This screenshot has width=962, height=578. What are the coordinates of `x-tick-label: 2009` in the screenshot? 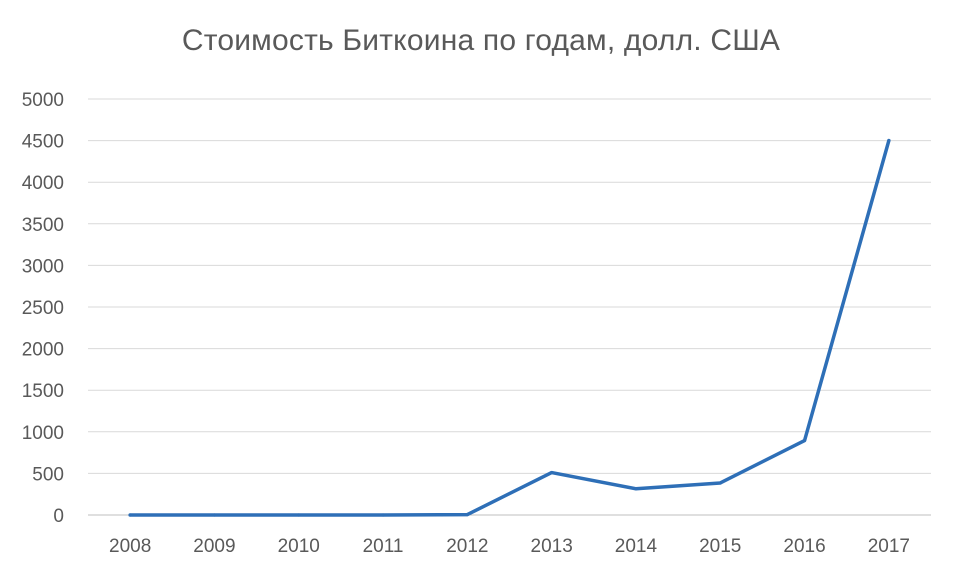 It's located at (214, 546).